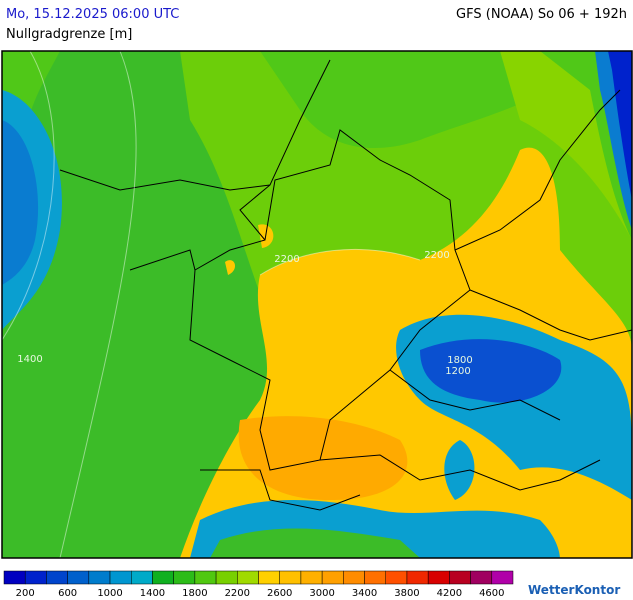 This screenshot has height=600, width=633. What do you see at coordinates (574, 590) in the screenshot?
I see `brand: WetterKontor` at bounding box center [574, 590].